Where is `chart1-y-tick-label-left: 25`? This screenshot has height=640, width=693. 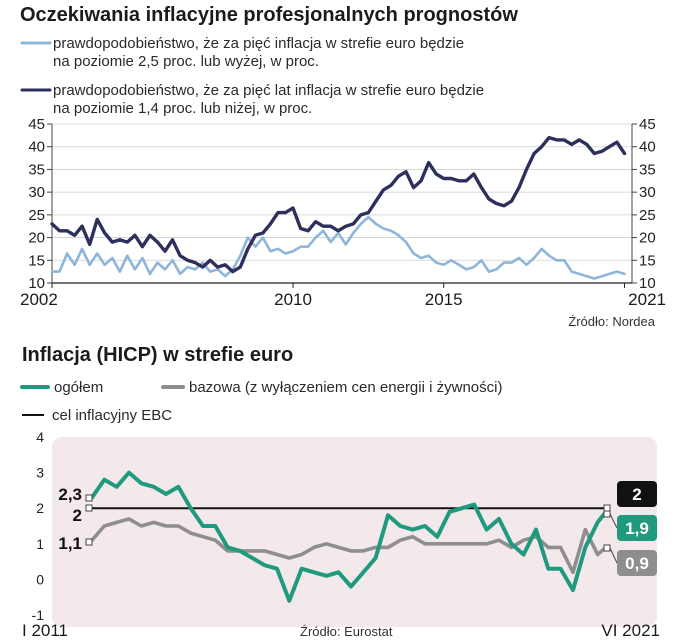
chart1-y-tick-label-left: 25 is located at coordinates (36, 215).